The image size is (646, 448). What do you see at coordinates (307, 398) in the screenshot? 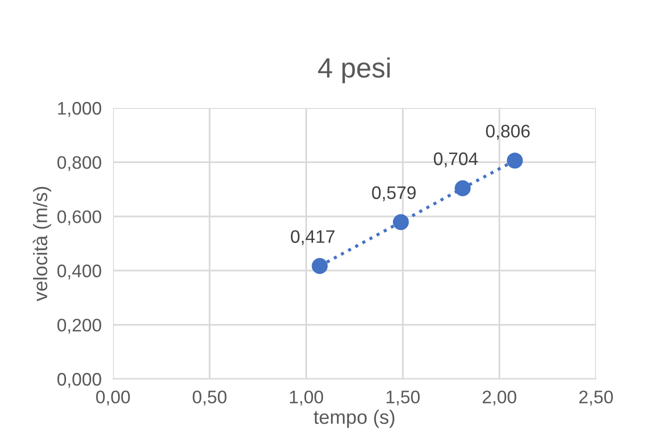
I see `x-tick-label: 1,00` at bounding box center [307, 398].